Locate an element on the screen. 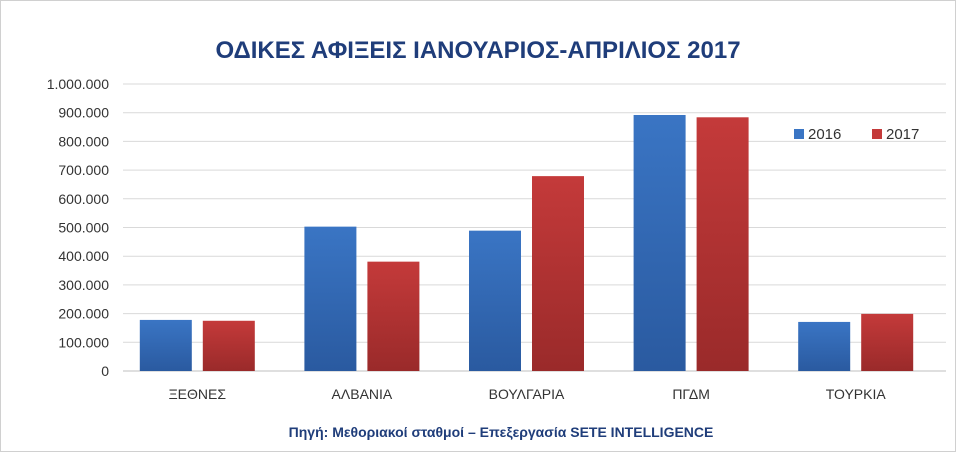 The image size is (956, 452). x-axis-categories: ΞΕΘΝΕΣ ΑΛΒΑΝΙΑ ΒΟΥΛΓΑΡΙΑ ΠΓΔΜ ΤΟΥΡΚΙΑ is located at coordinates (528, 394).